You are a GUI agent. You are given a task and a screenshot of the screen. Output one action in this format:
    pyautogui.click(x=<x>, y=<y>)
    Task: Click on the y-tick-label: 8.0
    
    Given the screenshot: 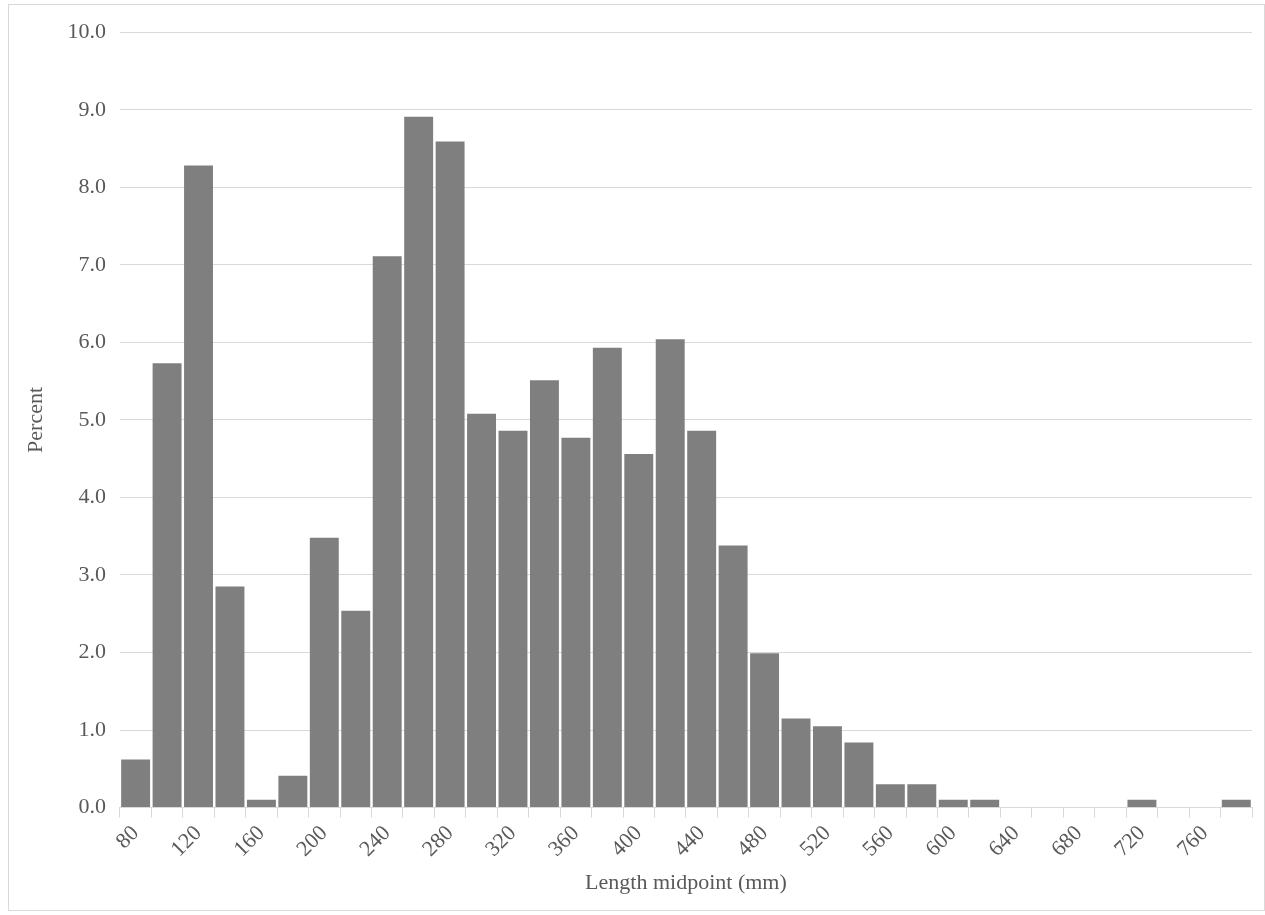 What is the action you would take?
    pyautogui.click(x=92, y=186)
    